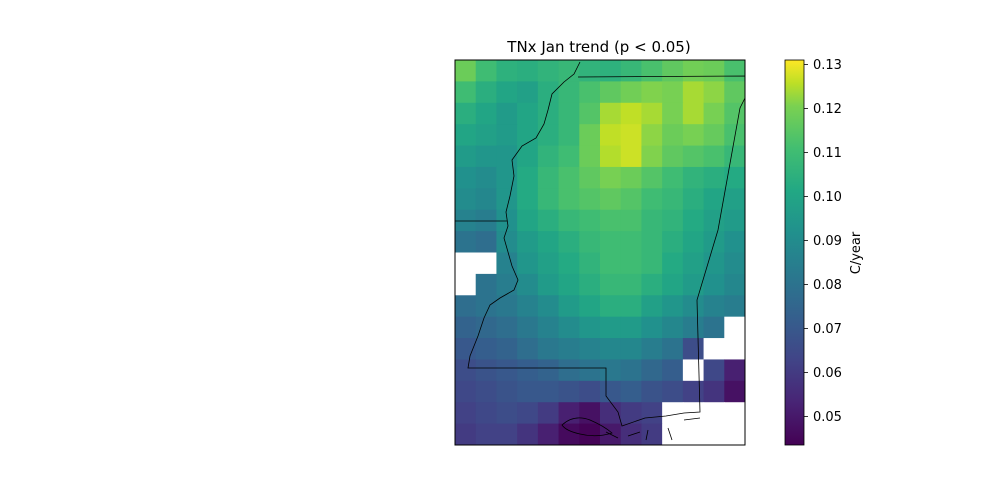 The image size is (1000, 500). What do you see at coordinates (827, 65) in the screenshot?
I see `colorbar-tick-label: 0.13` at bounding box center [827, 65].